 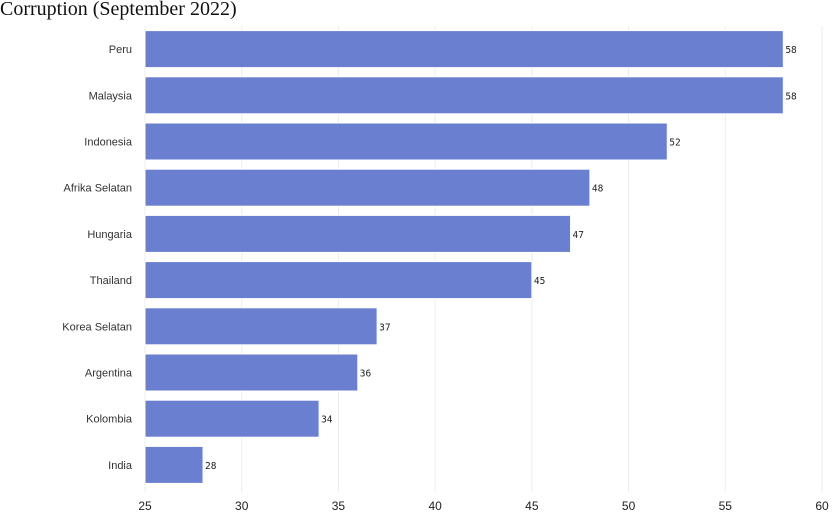 I want to click on category-label: India, so click(x=120, y=466).